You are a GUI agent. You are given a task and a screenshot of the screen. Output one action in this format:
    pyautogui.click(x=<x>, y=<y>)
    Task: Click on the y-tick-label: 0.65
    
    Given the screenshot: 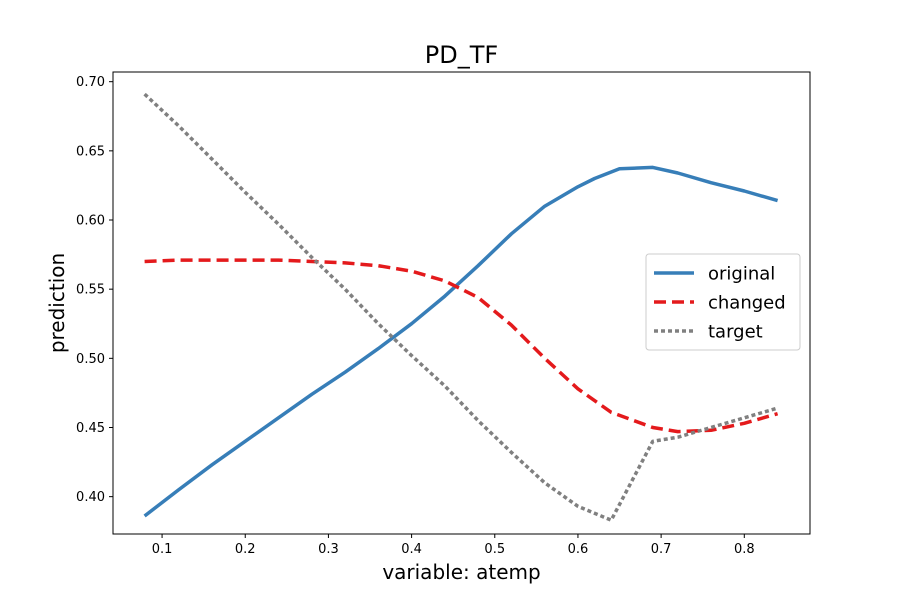 What is the action you would take?
    pyautogui.click(x=90, y=151)
    